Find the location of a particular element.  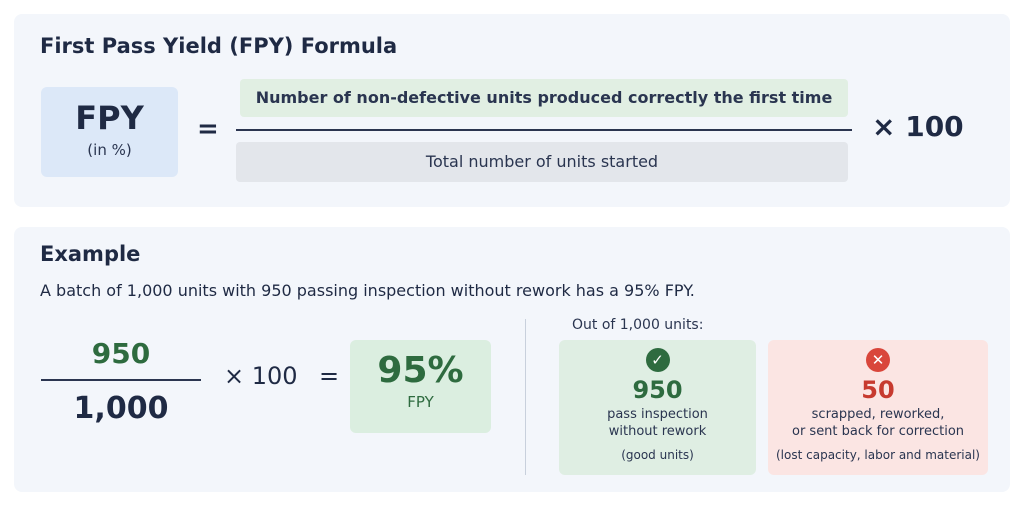

fpy-label-box: FPY (in %) is located at coordinates (109, 132).